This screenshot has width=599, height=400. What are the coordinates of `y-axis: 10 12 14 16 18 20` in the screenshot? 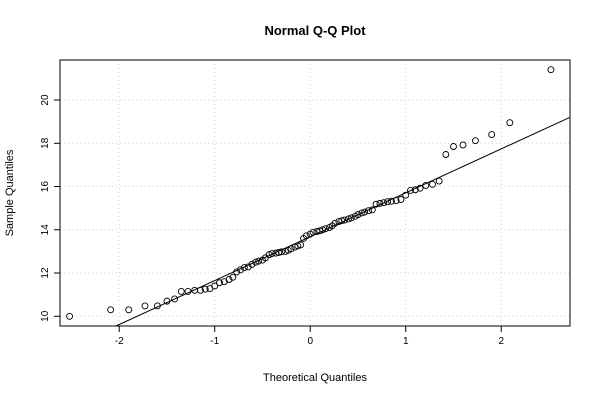 It's located at (50, 208).